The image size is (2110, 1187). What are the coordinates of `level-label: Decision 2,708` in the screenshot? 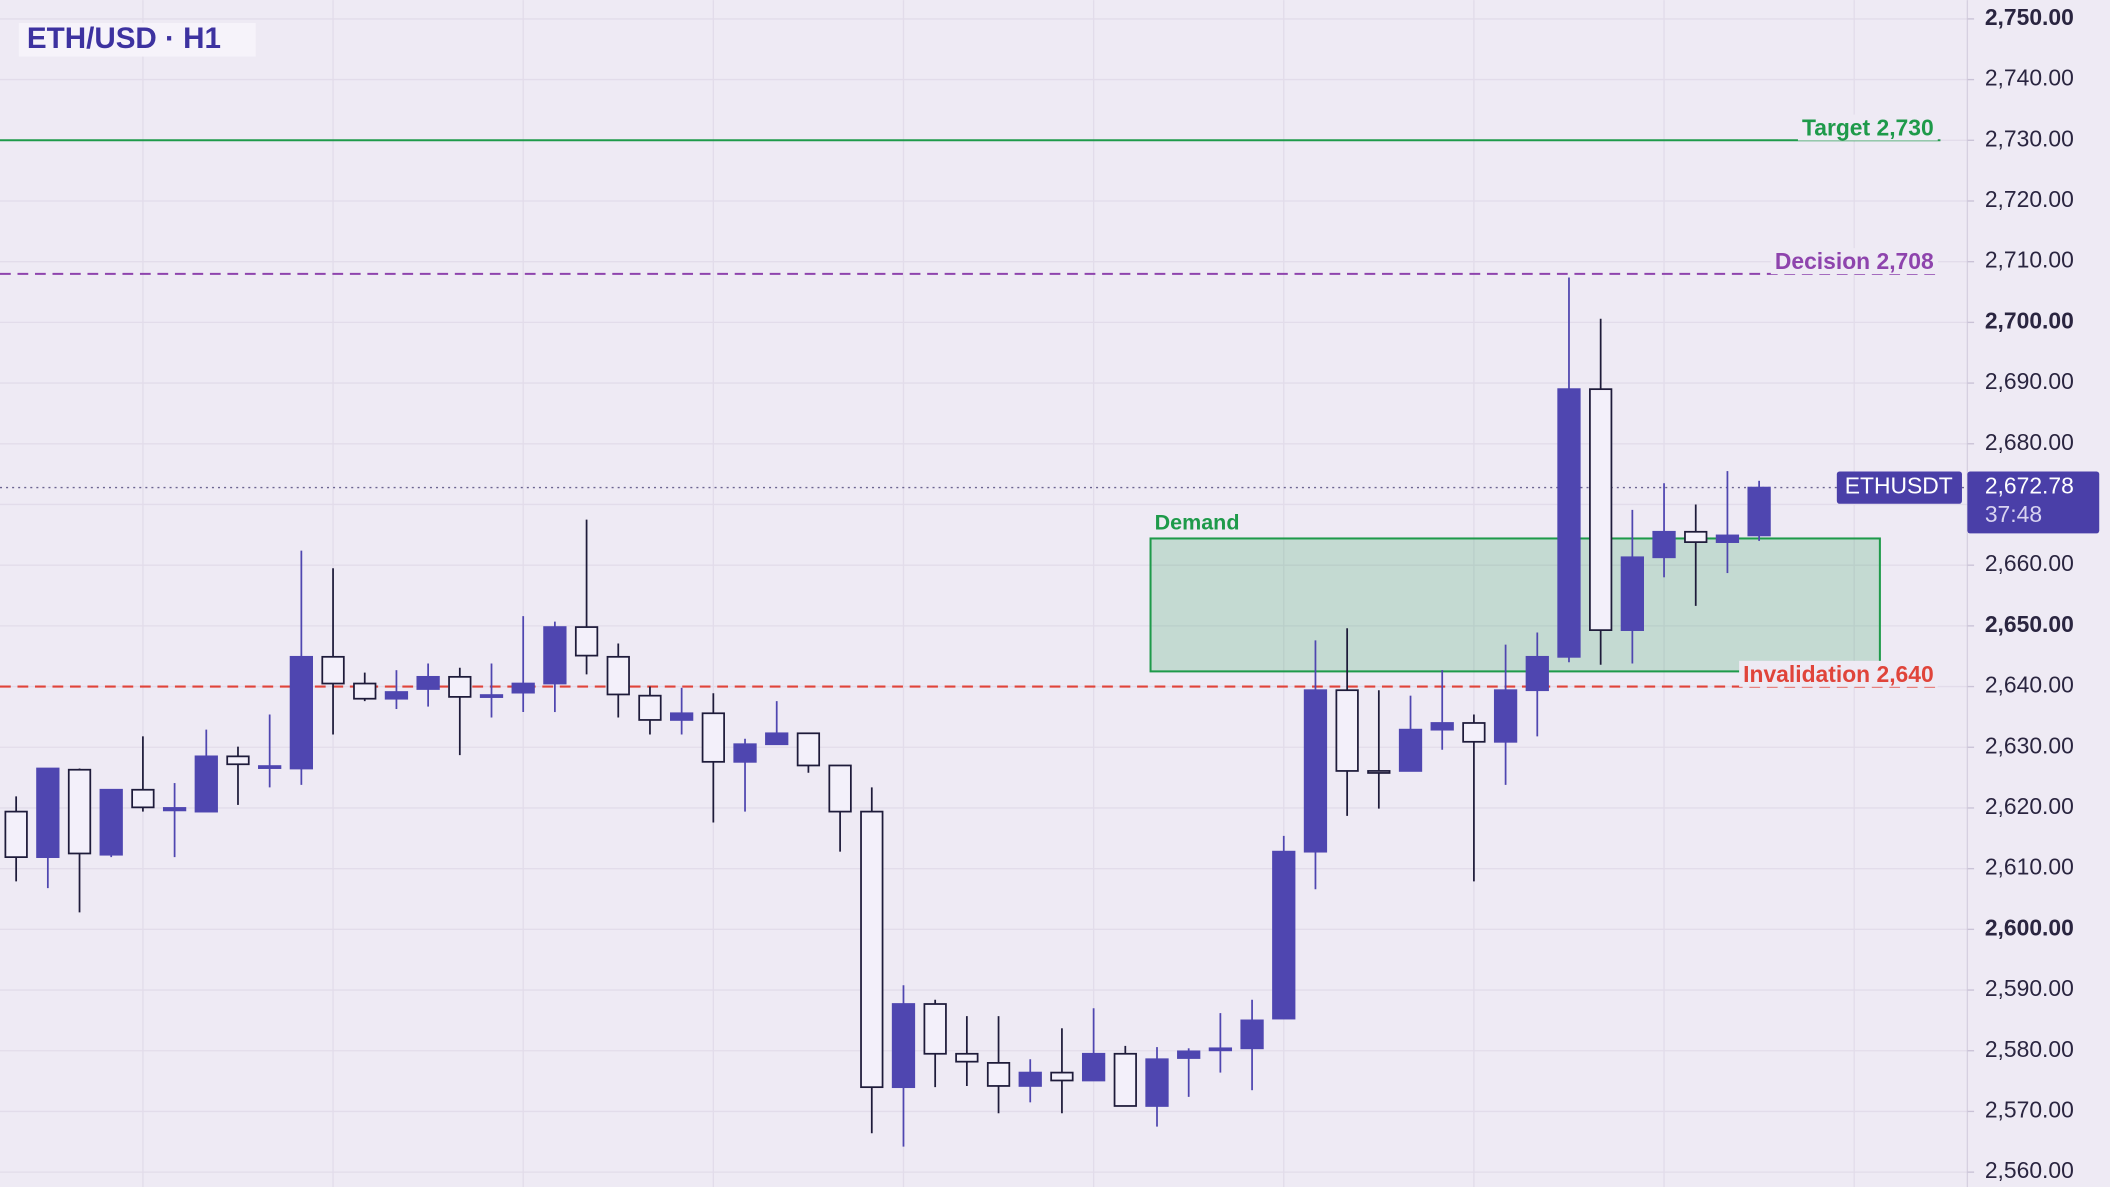 It's located at (1854, 261).